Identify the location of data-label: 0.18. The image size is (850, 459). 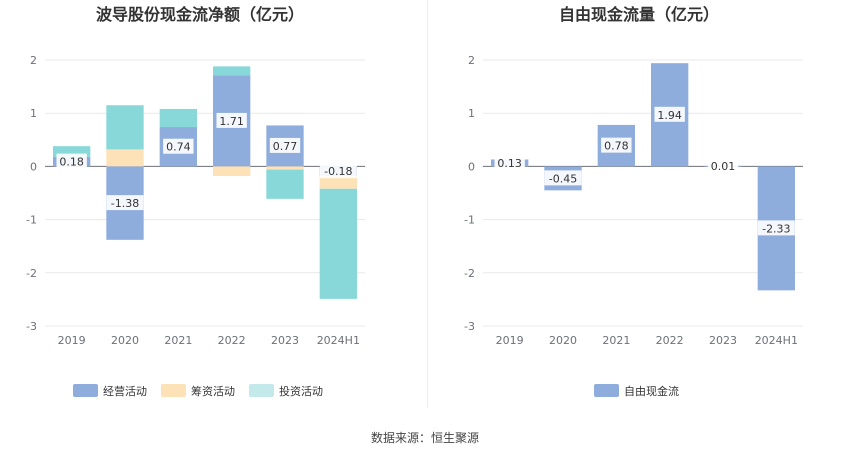
(71, 162).